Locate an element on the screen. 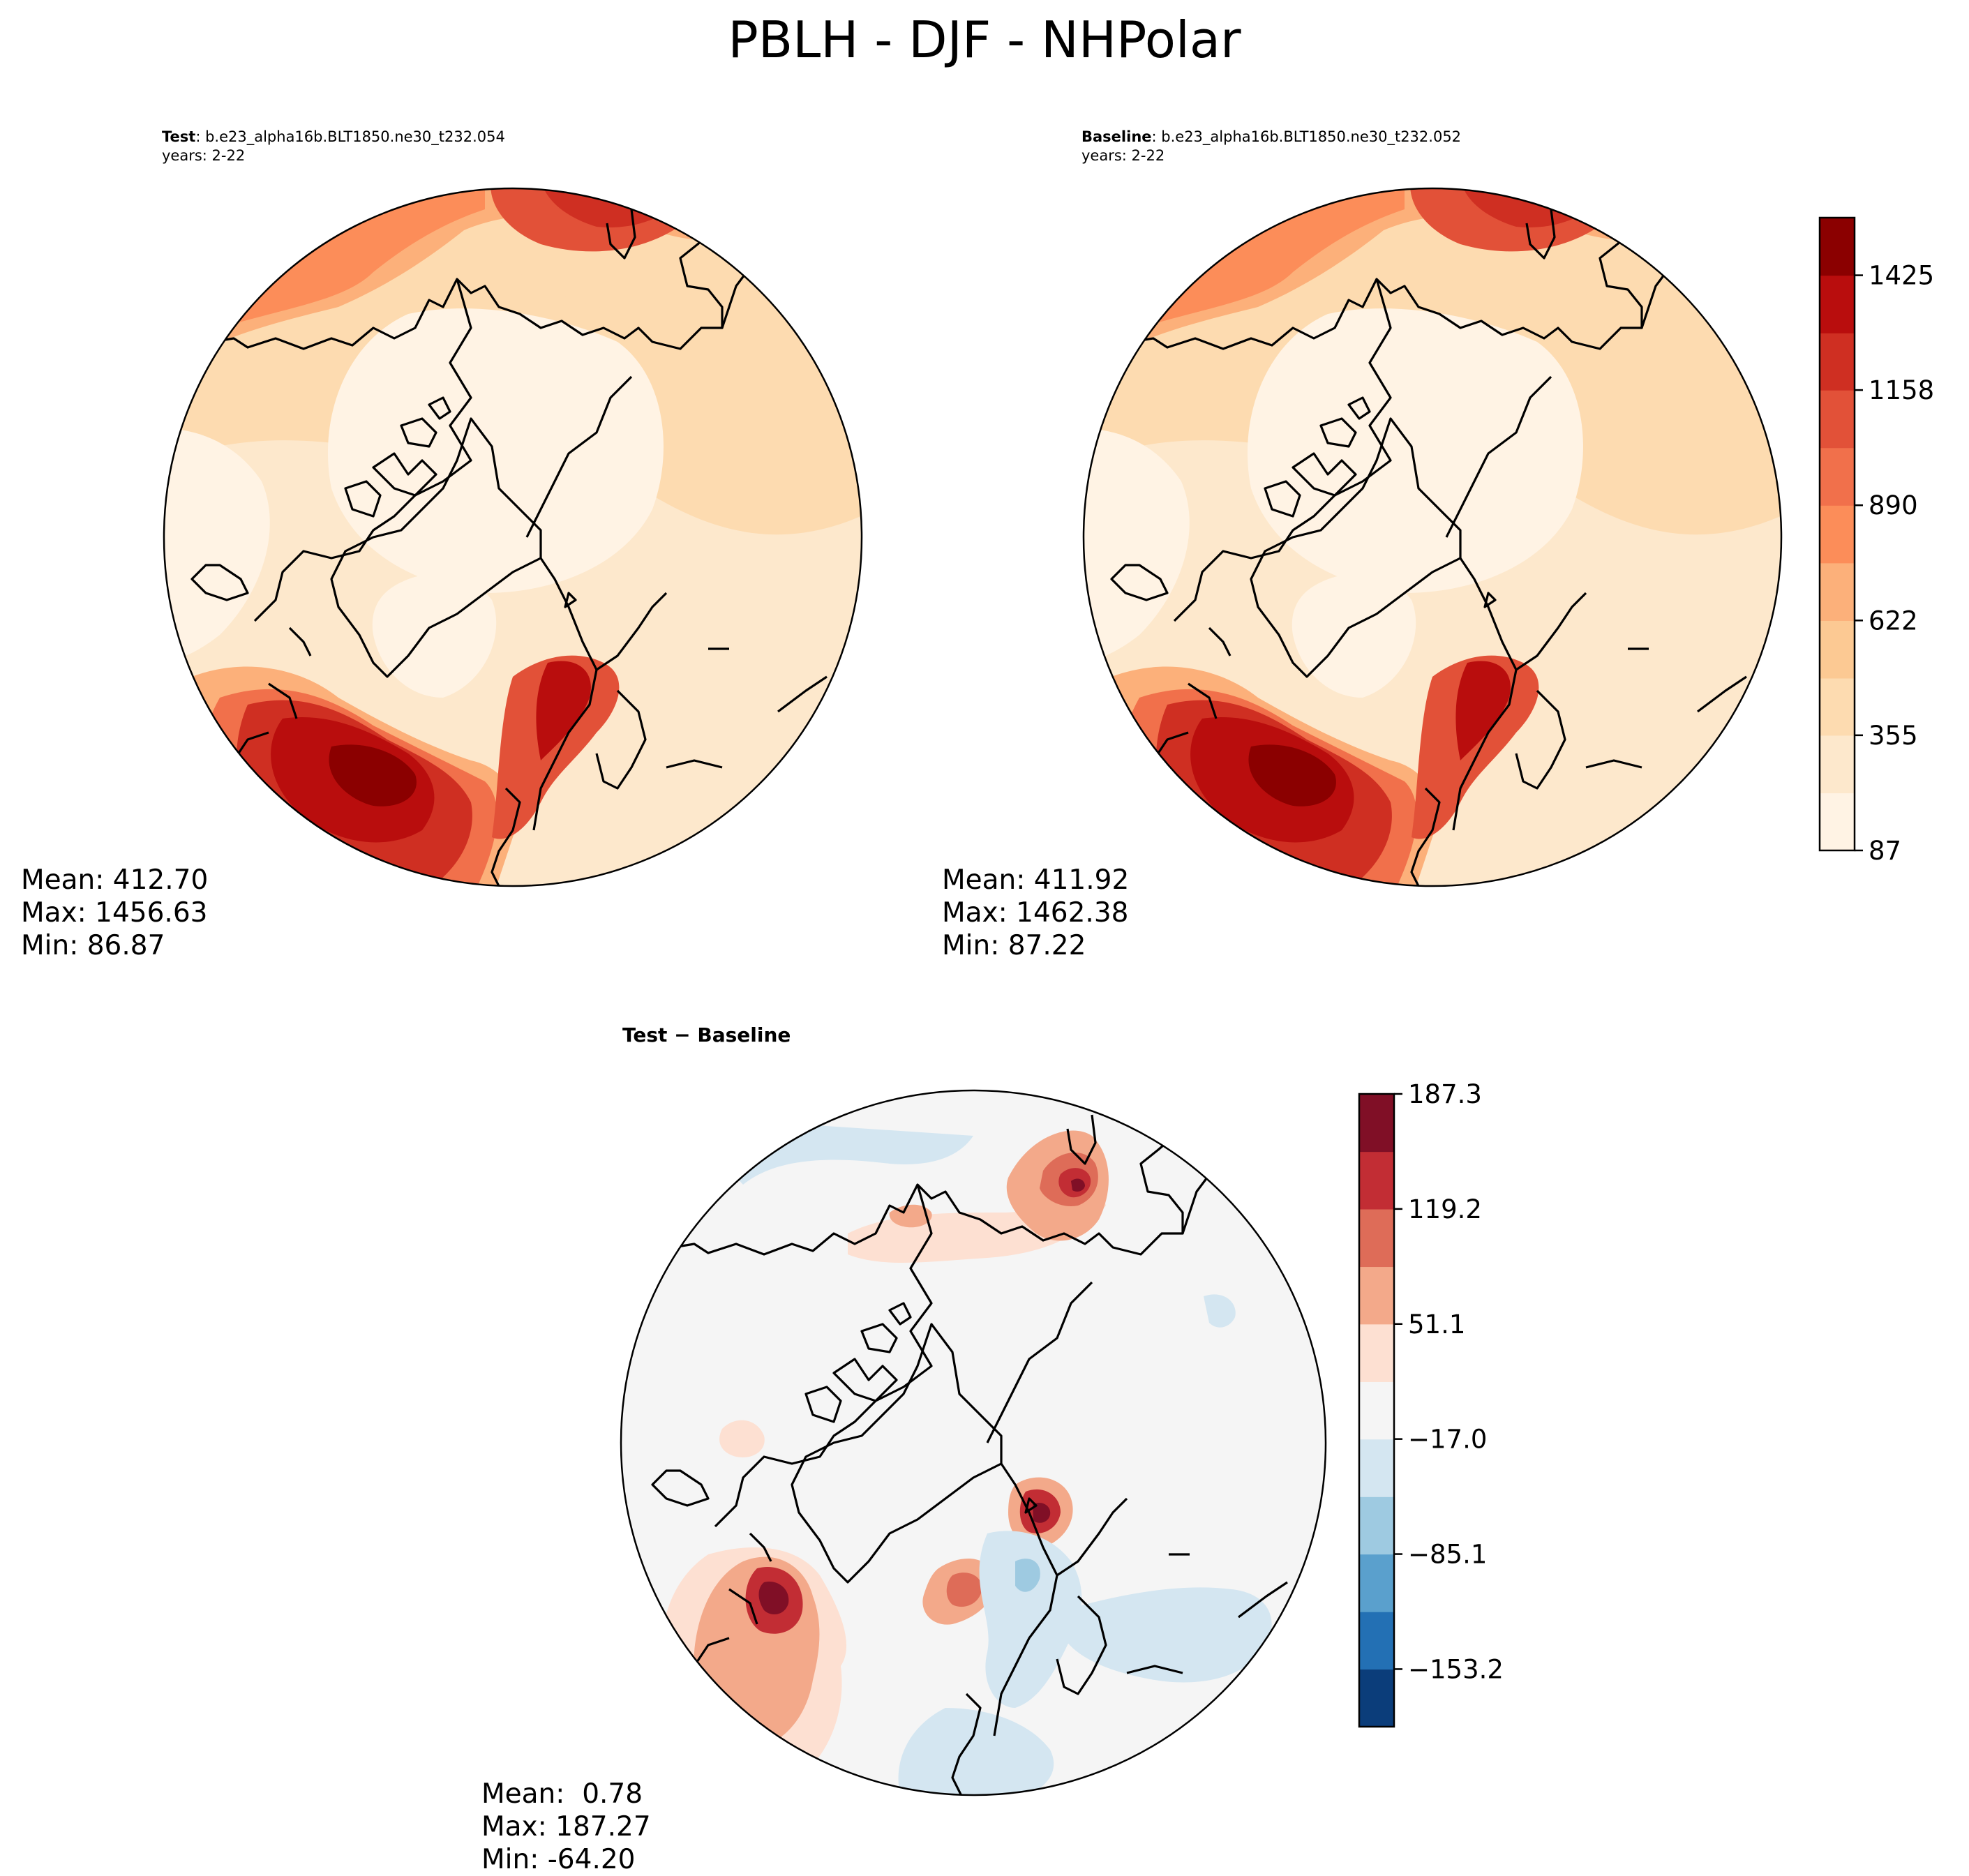 The height and width of the screenshot is (1876, 1969). baseline-title-case: : b.e23_alpha16b.BLT1850.ne30_t232.052 is located at coordinates (1306, 136).